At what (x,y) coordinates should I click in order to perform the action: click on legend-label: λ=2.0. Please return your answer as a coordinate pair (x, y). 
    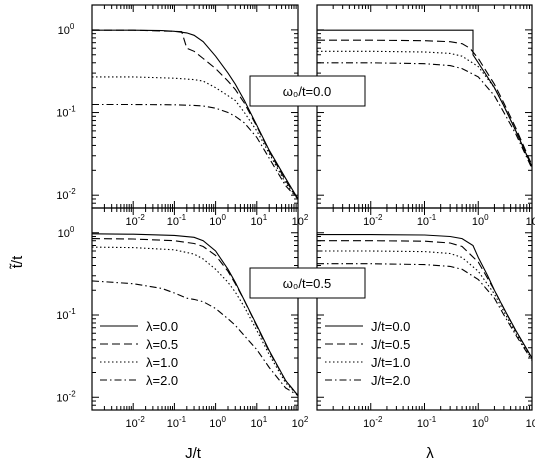
    Looking at the image, I should click on (162, 380).